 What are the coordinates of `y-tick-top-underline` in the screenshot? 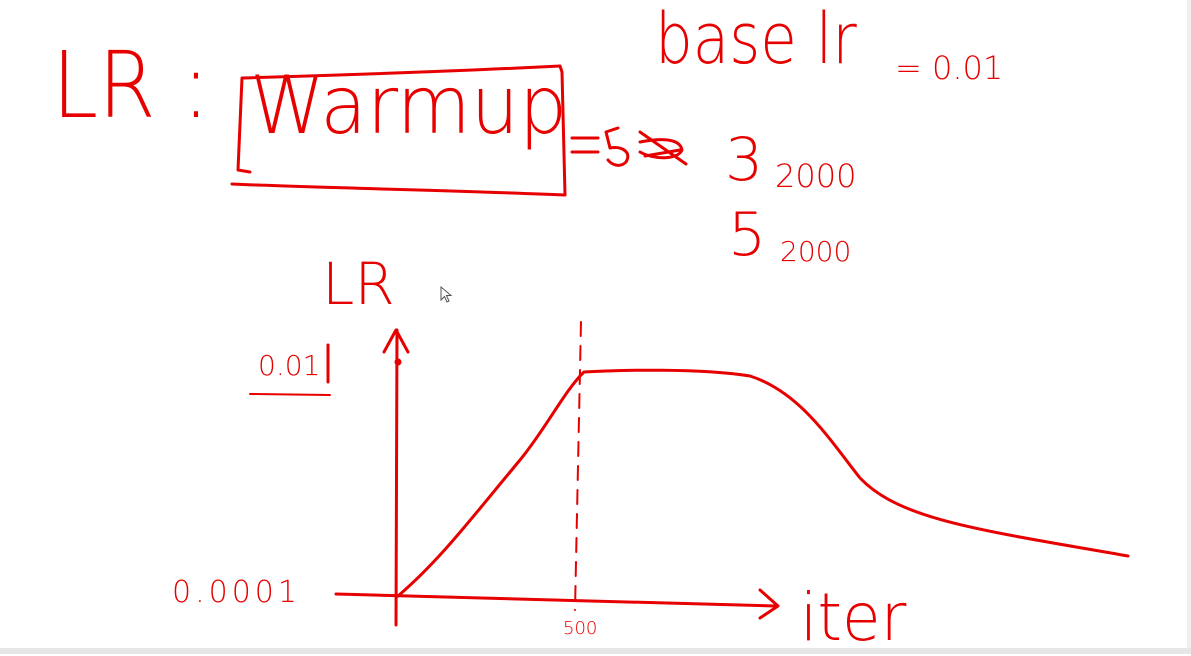 It's located at (290, 394).